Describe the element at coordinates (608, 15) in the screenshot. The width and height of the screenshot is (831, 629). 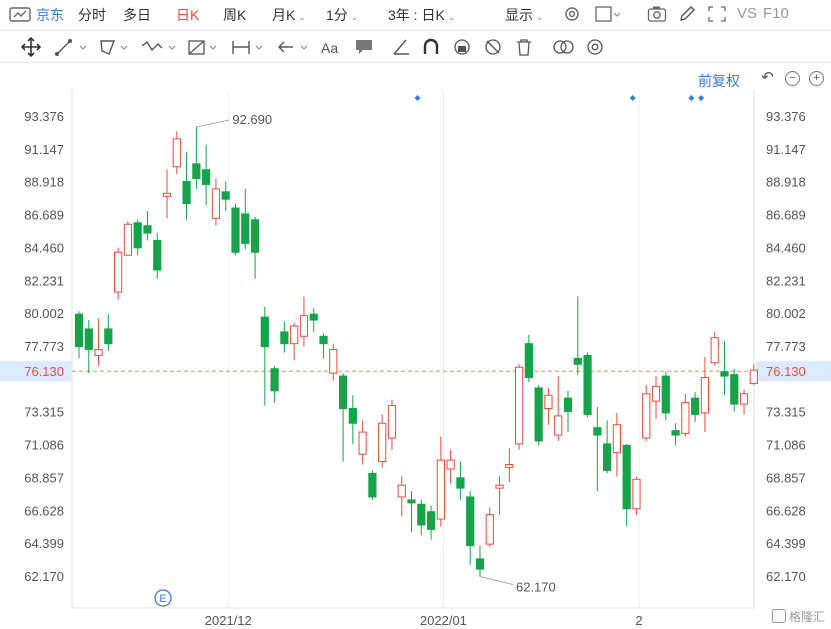
I see `color-picker` at that location.